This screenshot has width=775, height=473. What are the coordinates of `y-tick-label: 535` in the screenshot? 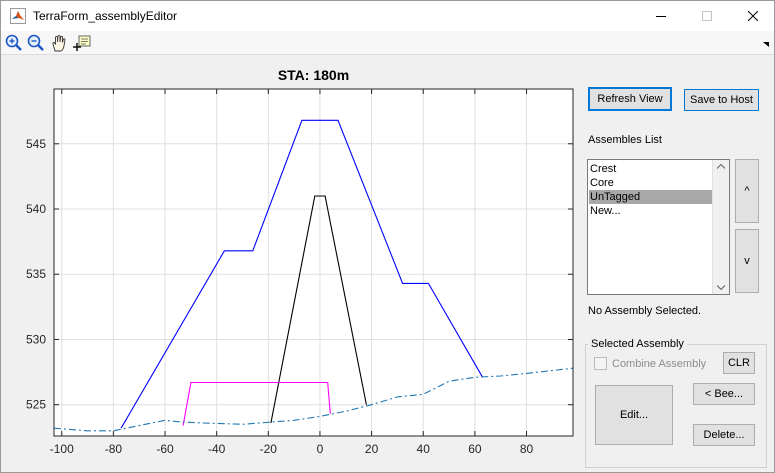 It's located at (36, 274).